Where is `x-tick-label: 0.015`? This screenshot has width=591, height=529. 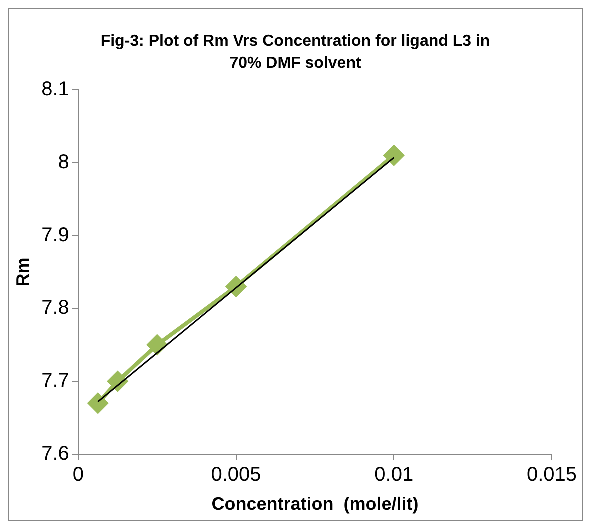 x-tick-label: 0.015 is located at coordinates (552, 475).